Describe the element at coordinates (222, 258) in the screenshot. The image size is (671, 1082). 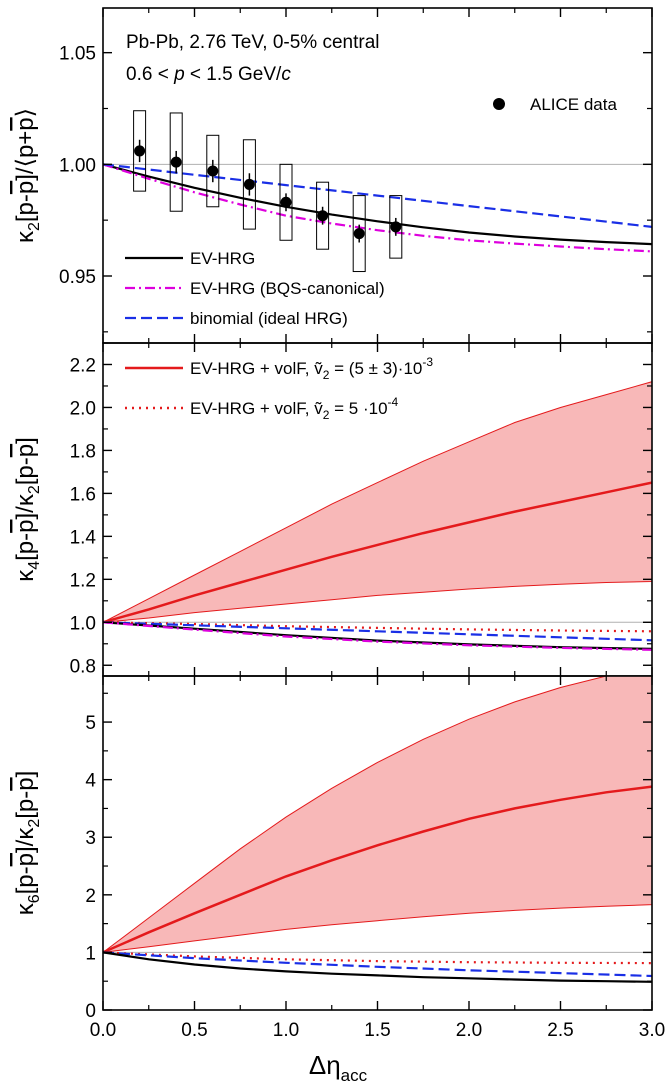
I see `legend-label-ev_hrg: EV-HRG` at that location.